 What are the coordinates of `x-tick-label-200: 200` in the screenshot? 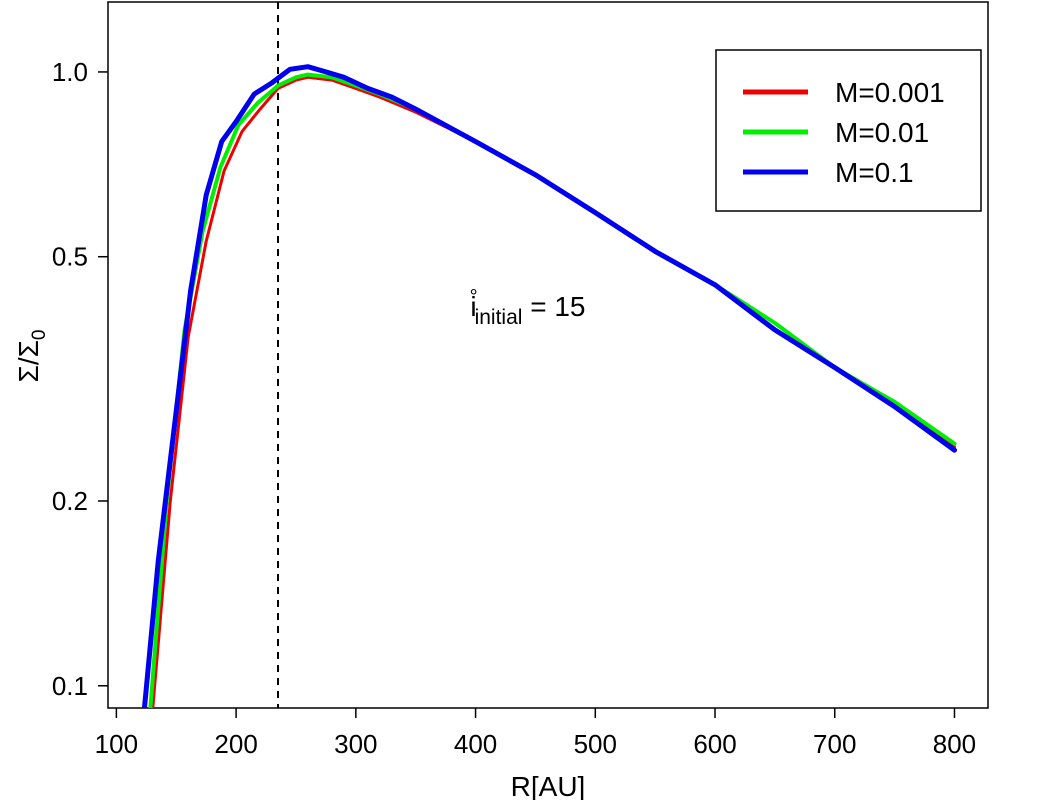 It's located at (235, 744).